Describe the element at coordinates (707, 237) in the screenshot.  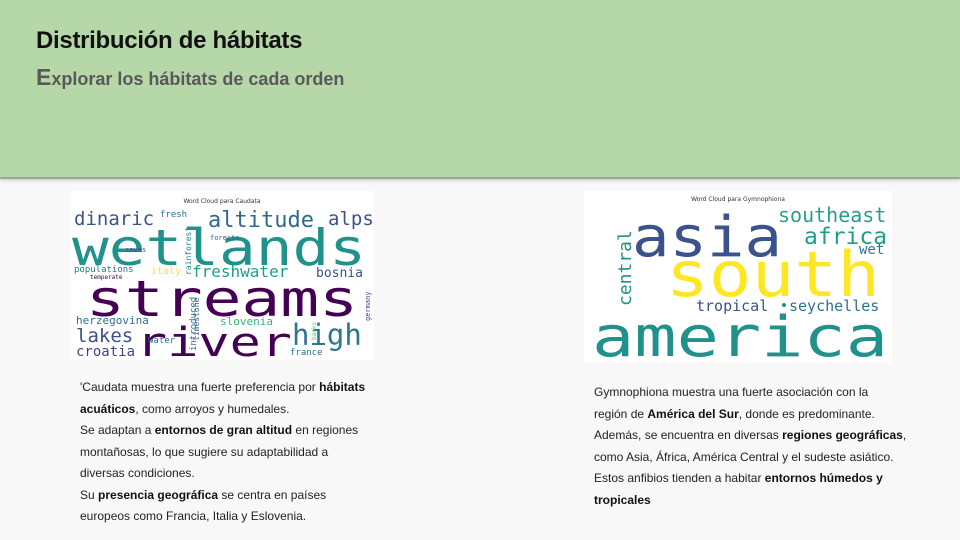
I see `word-asia: asia` at that location.